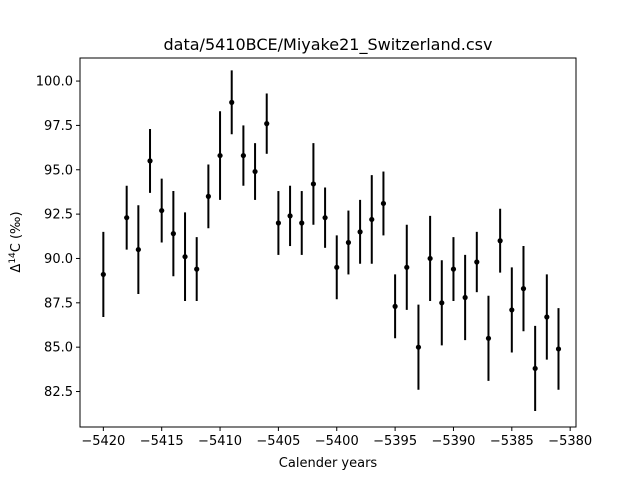 The image size is (640, 480). Describe the element at coordinates (16, 231) in the screenshot. I see `y-axis-label-rest: C (‰)` at that location.